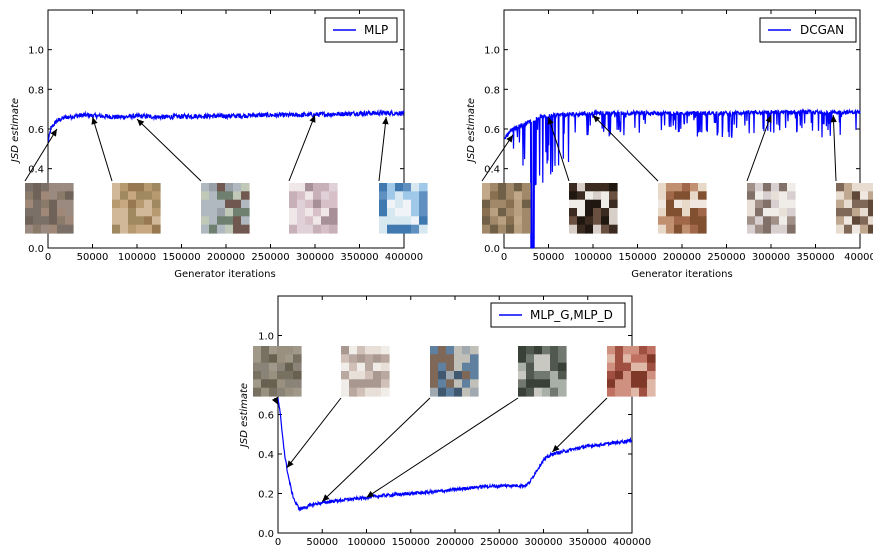 This screenshot has height=546, width=873. I want to click on chart-dcgan-annotation-arrow, so click(497, 158).